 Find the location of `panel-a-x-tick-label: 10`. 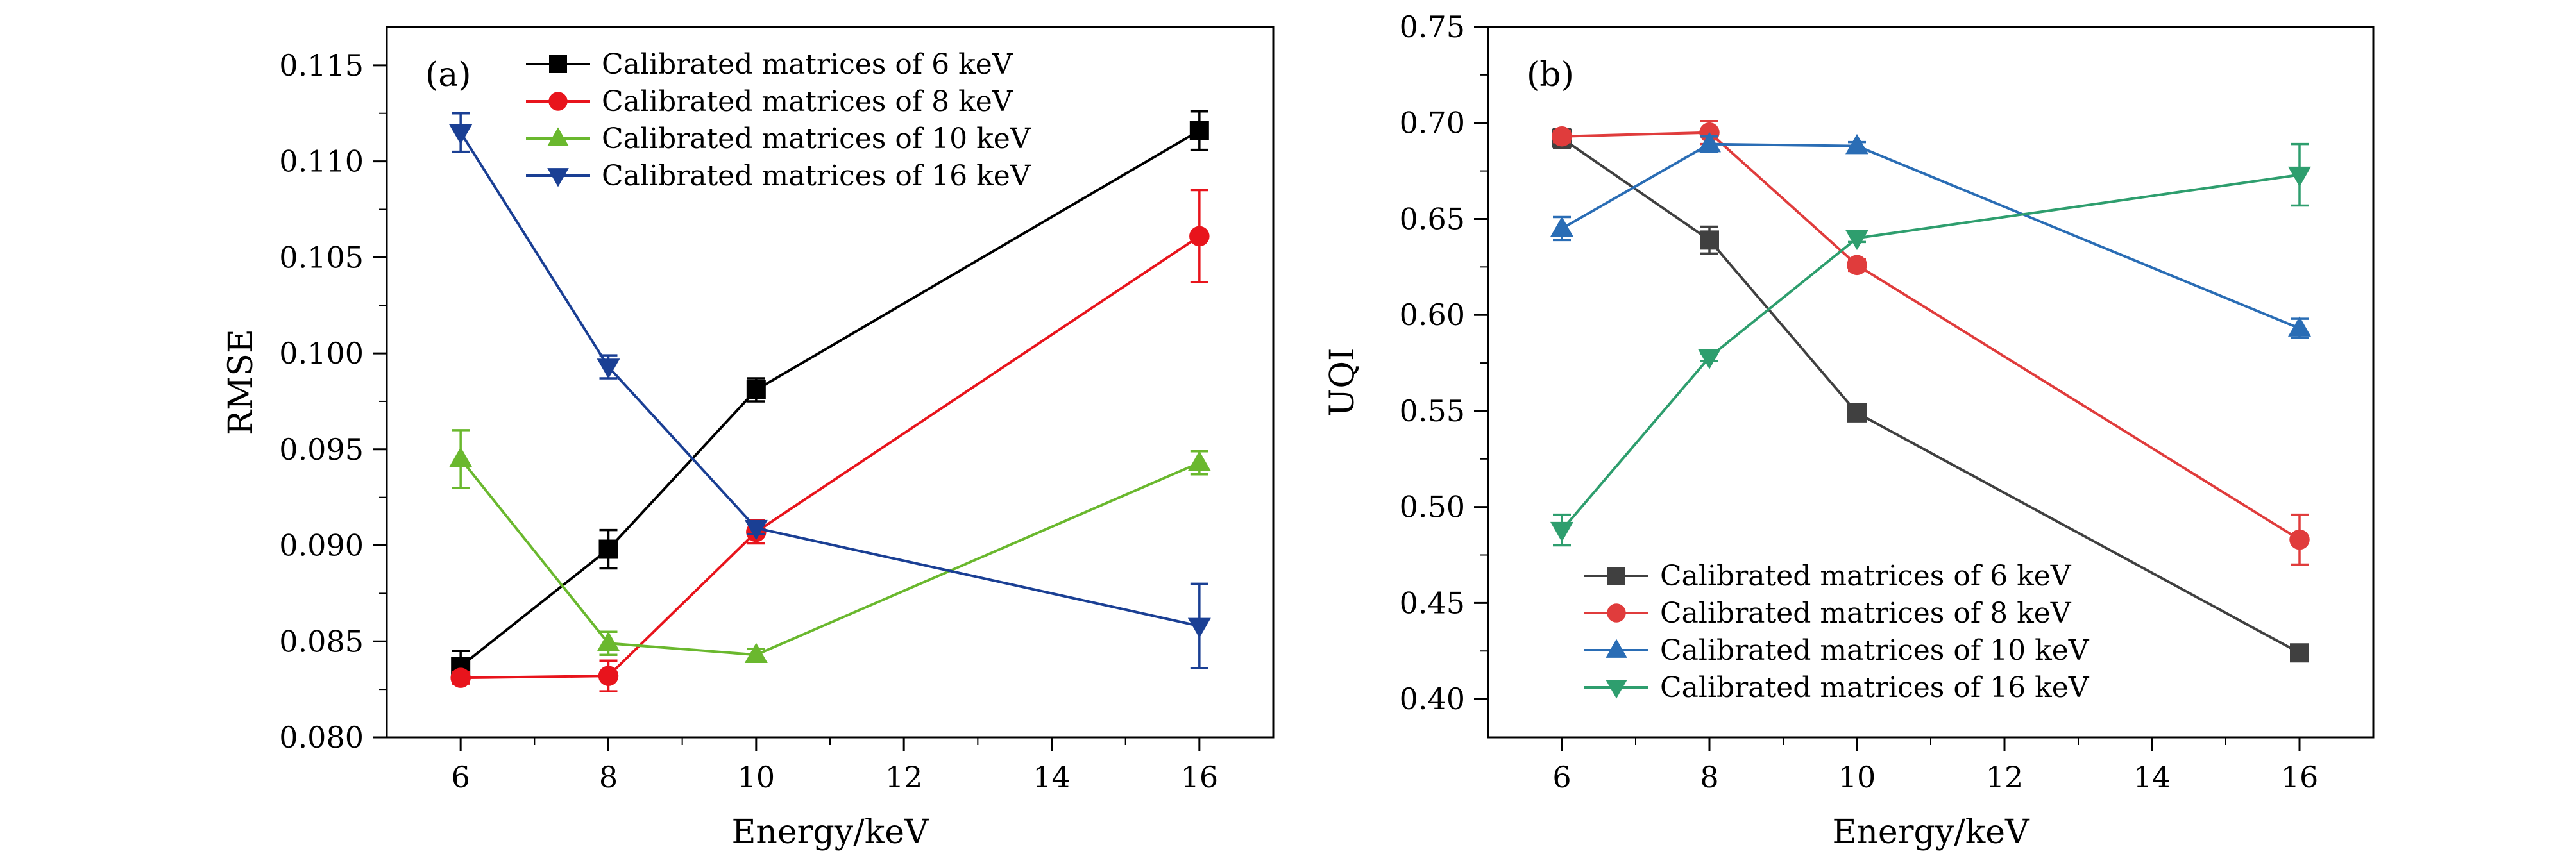

panel-a-x-tick-label: 10 is located at coordinates (756, 777).